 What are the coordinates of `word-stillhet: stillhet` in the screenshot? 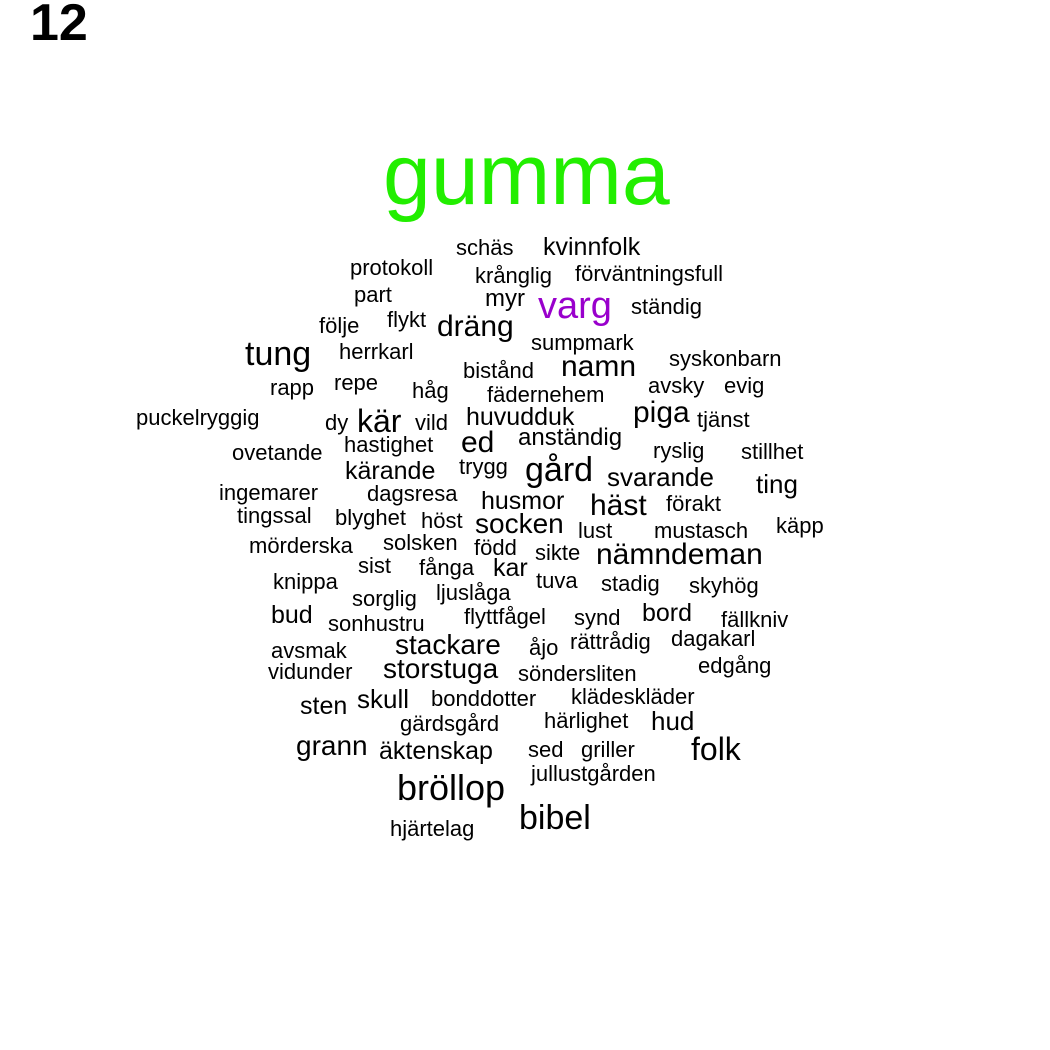 It's located at (772, 451).